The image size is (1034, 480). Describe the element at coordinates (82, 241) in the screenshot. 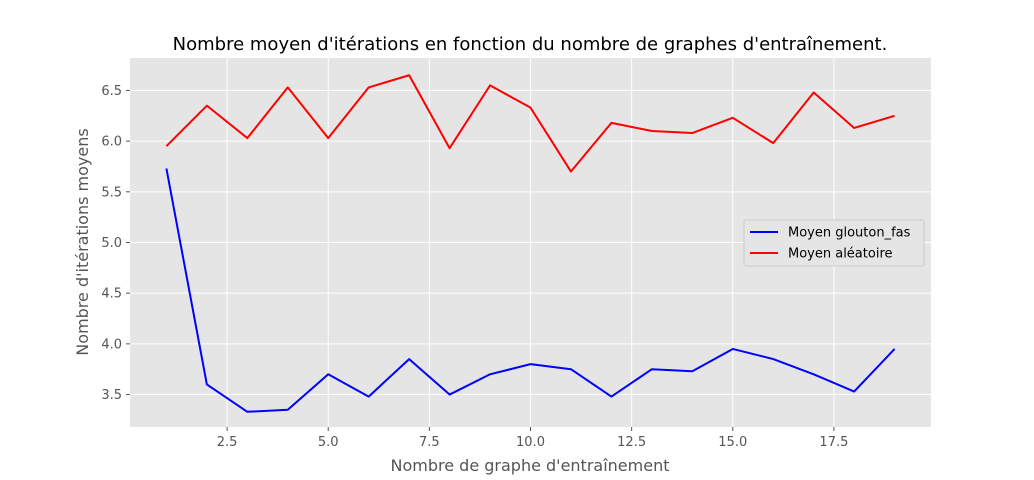

I see `y-axis-label: Nombre d'itérations moyens` at that location.